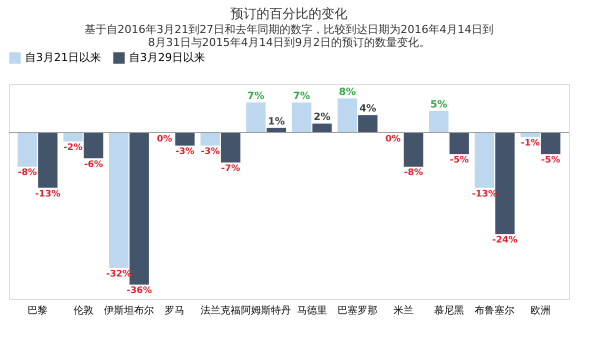  I want to click on x-tick-label: 阿姆斯特丹, so click(266, 310).